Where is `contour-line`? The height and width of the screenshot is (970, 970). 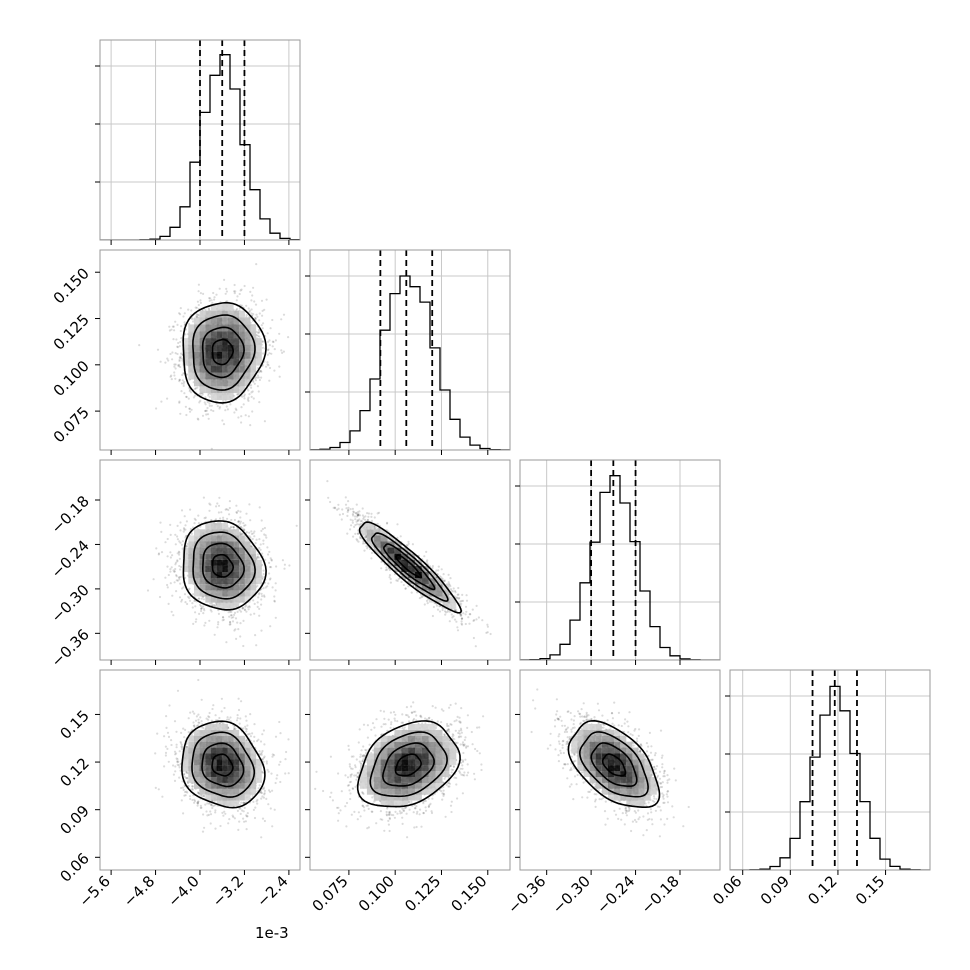 contour-line is located at coordinates (224, 352).